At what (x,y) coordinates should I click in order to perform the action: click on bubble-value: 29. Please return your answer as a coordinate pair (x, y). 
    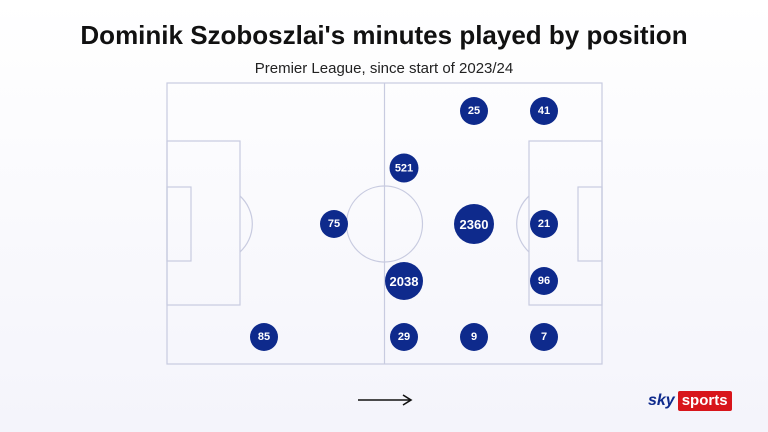
    Looking at the image, I should click on (404, 337).